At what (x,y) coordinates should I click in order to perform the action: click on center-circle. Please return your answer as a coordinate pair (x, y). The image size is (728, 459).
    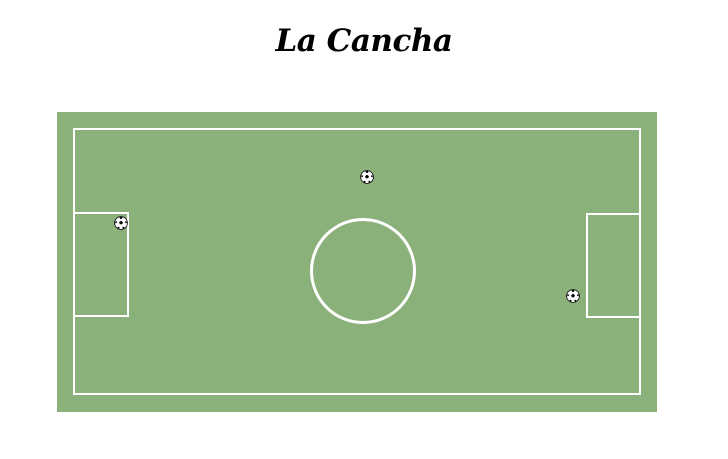
    Looking at the image, I should click on (363, 271).